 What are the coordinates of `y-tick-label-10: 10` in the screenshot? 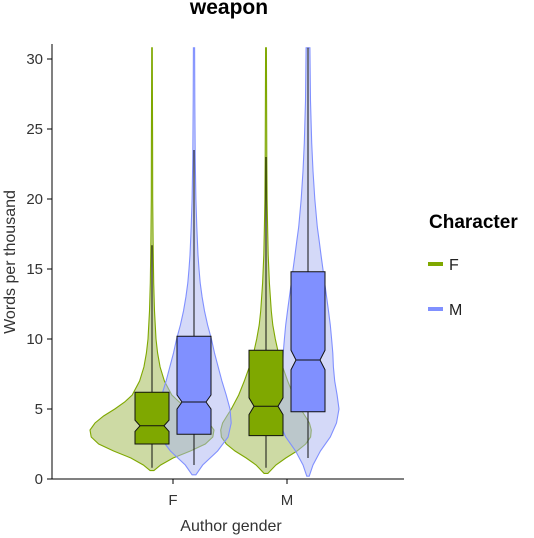 It's located at (34, 339).